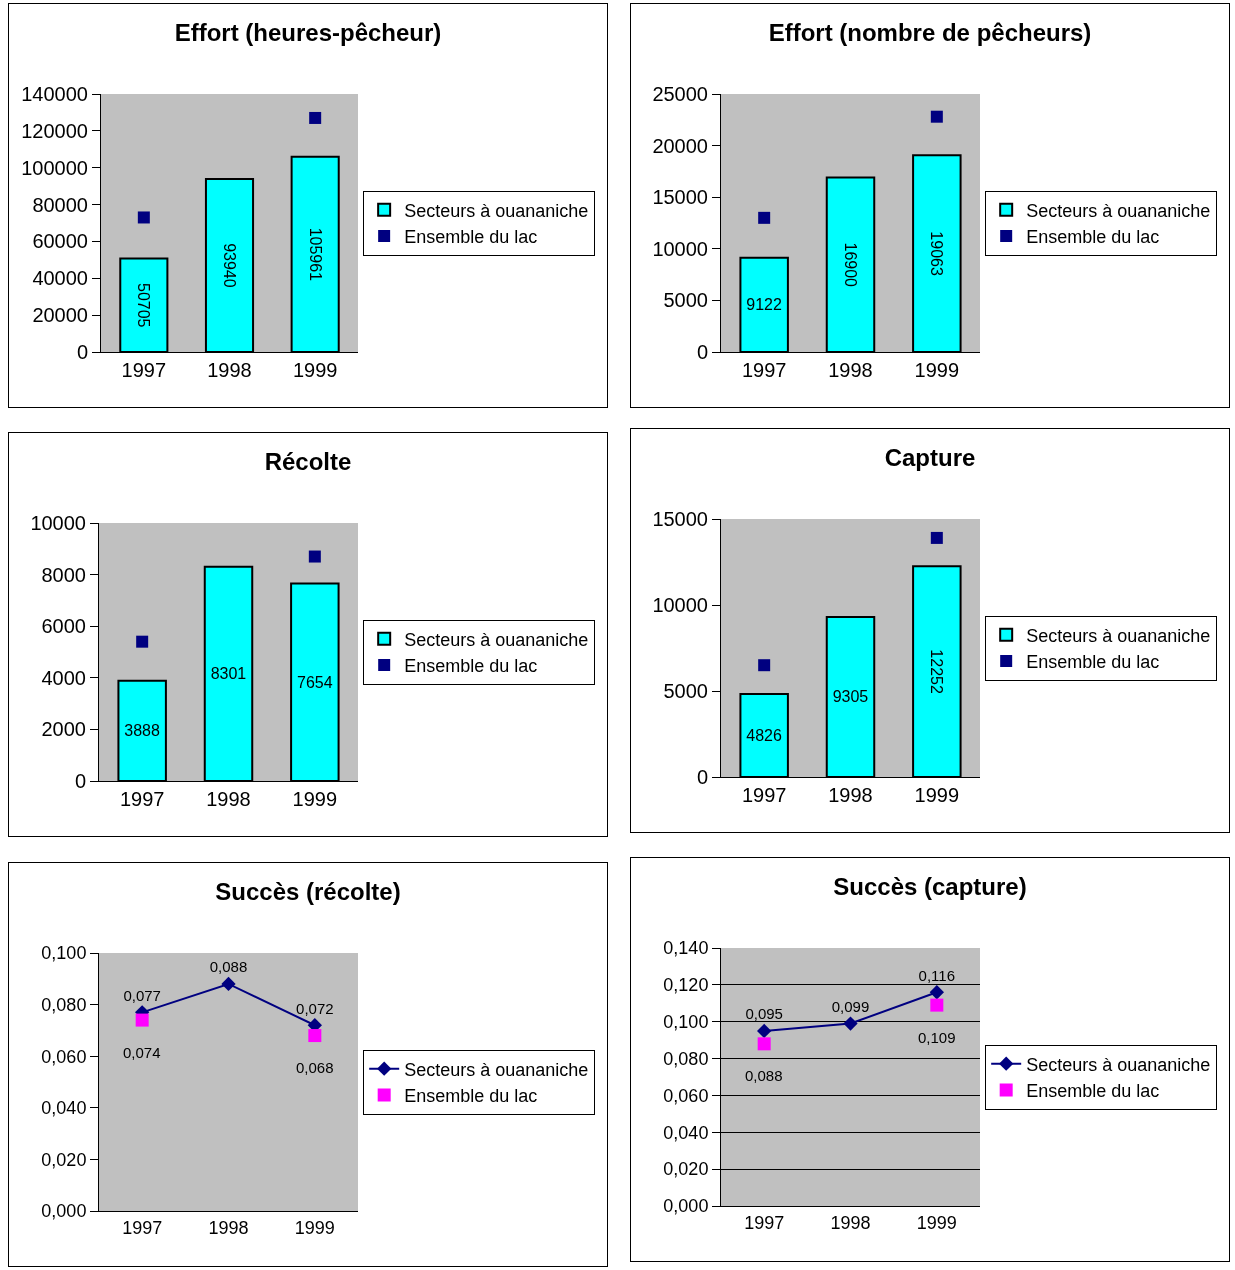 This screenshot has width=1235, height=1270. I want to click on data-label: 0,095, so click(764, 1014).